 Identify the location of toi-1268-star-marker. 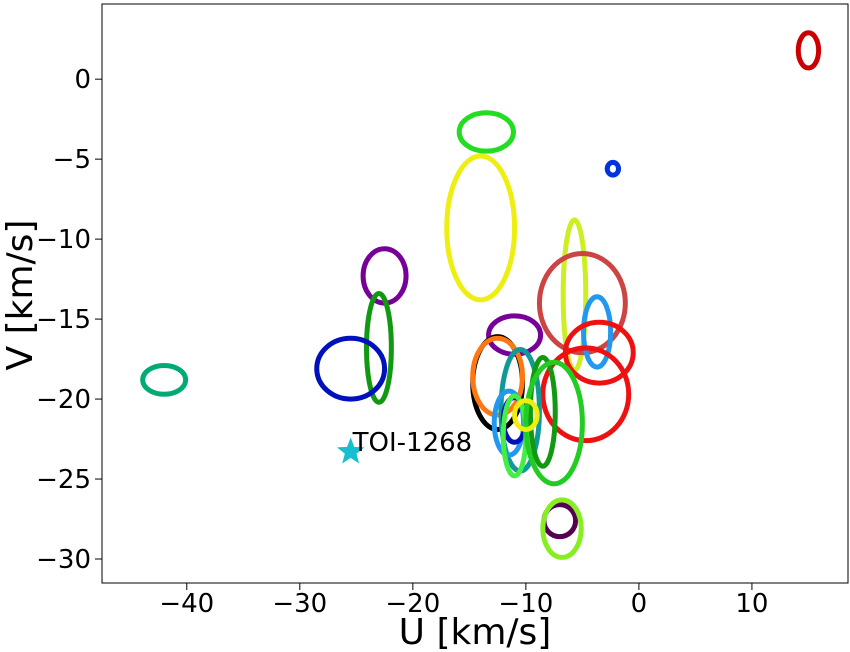
(350, 450).